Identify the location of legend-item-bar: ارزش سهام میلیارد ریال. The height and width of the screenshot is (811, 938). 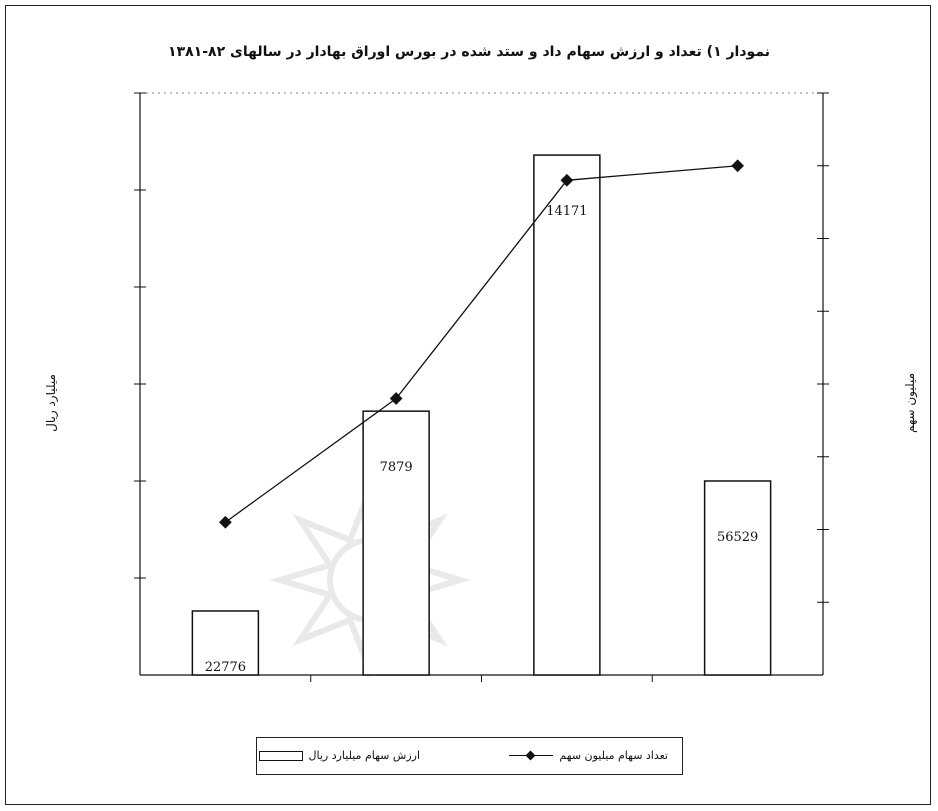
(339, 755).